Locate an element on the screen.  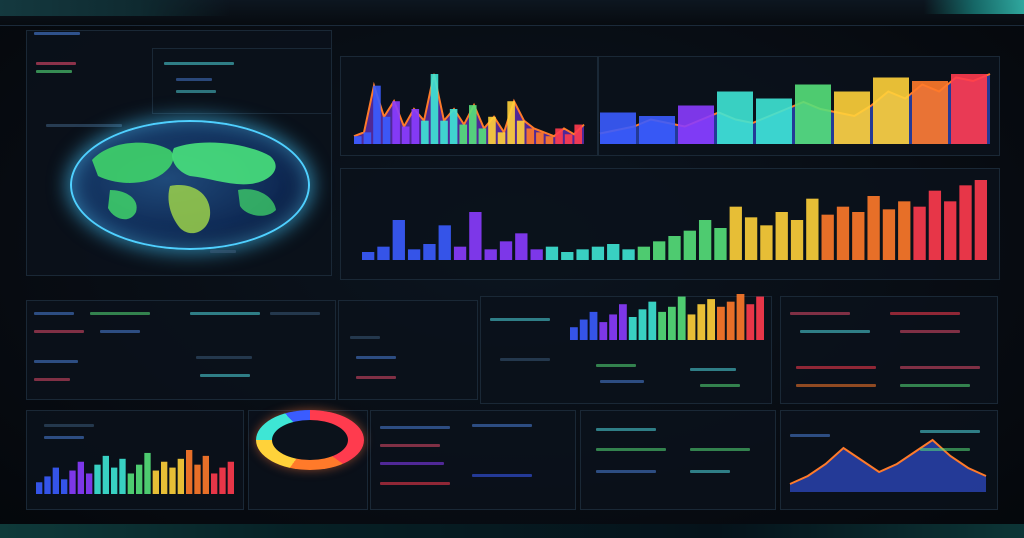
info-panel is located at coordinates (242, 81).